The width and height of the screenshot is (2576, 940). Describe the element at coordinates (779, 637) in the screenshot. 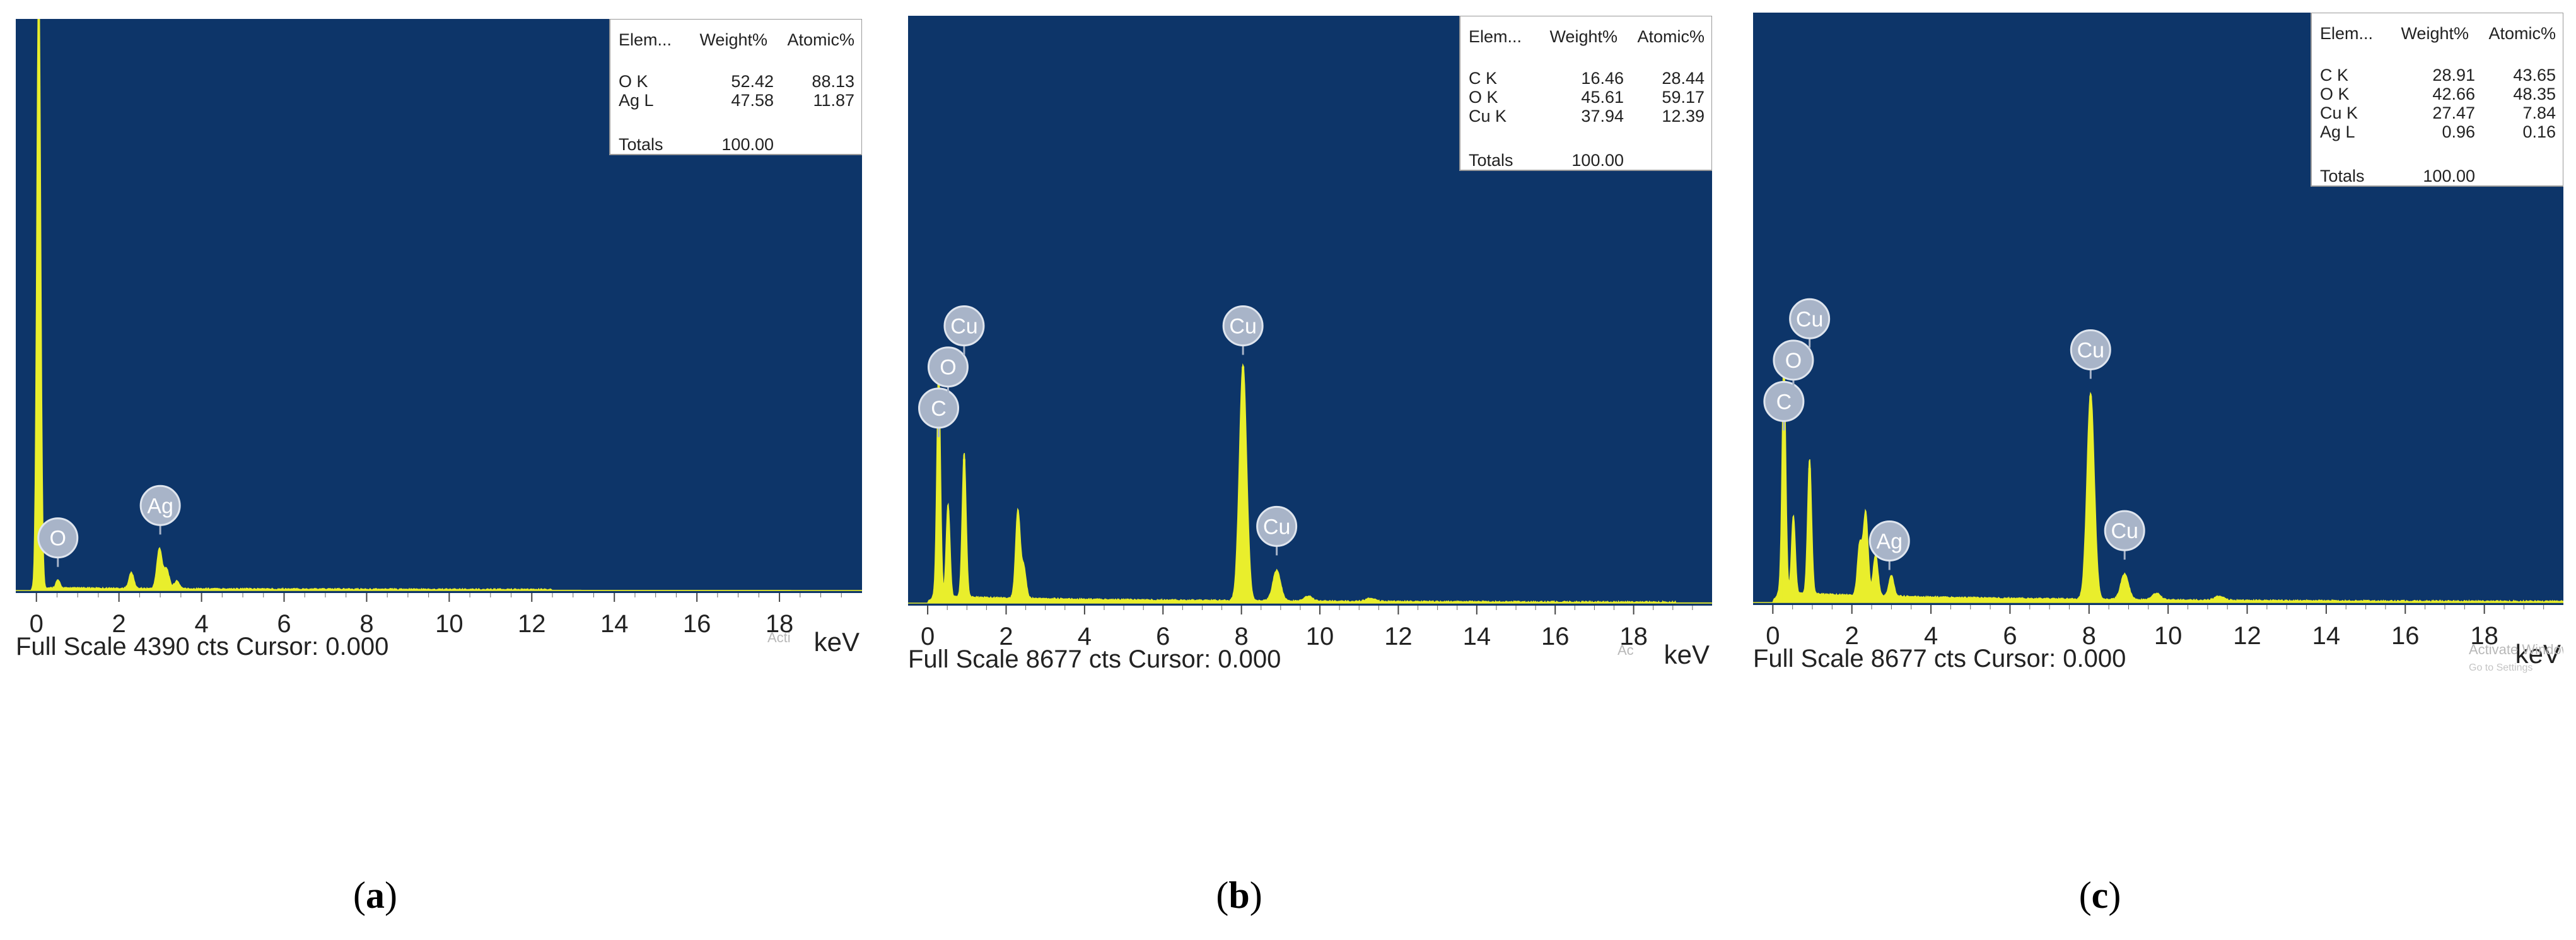

I see `watermark: Acti` at that location.